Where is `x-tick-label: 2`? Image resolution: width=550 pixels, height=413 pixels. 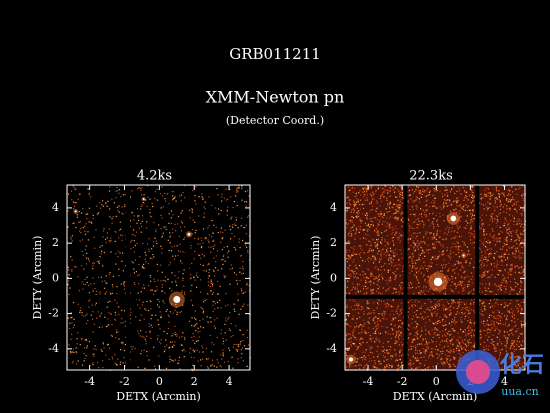
x-tick-label: 2 is located at coordinates (194, 381).